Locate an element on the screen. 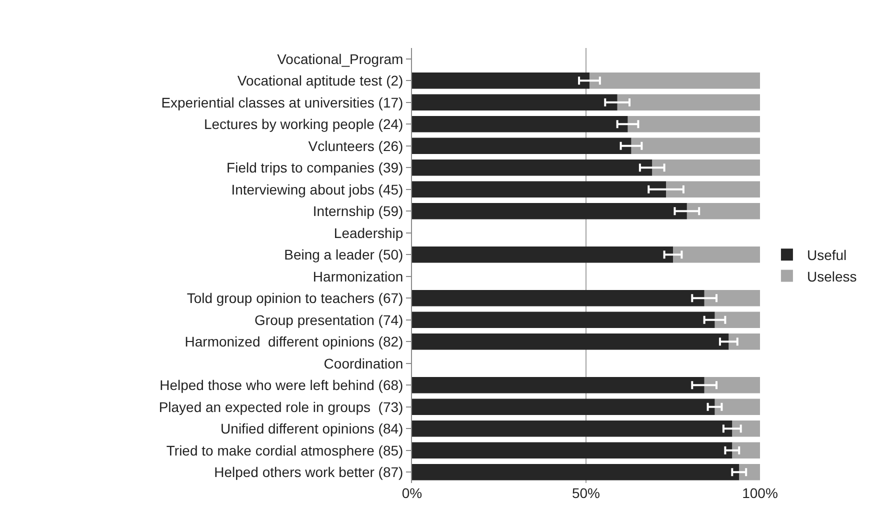 The image size is (874, 513). y-tick-label: Played an expected role in groups (73) is located at coordinates (281, 406).